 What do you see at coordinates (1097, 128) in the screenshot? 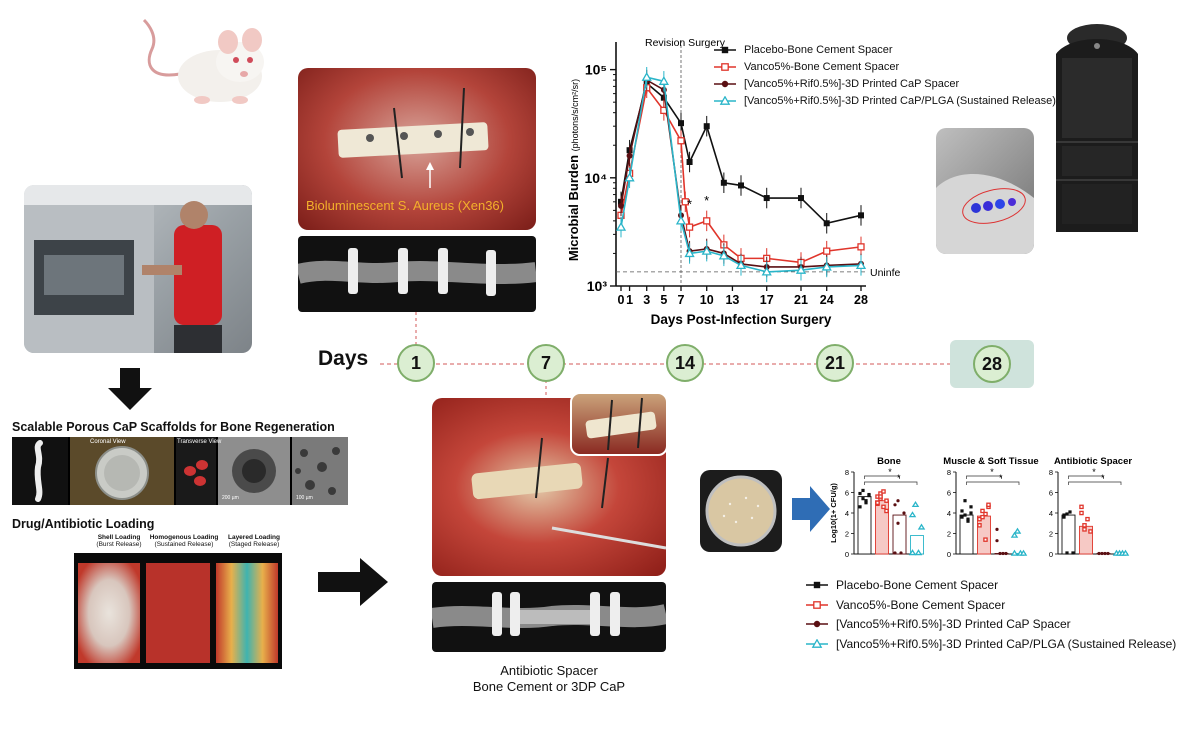
I see `ivis-imaging-machine` at bounding box center [1097, 128].